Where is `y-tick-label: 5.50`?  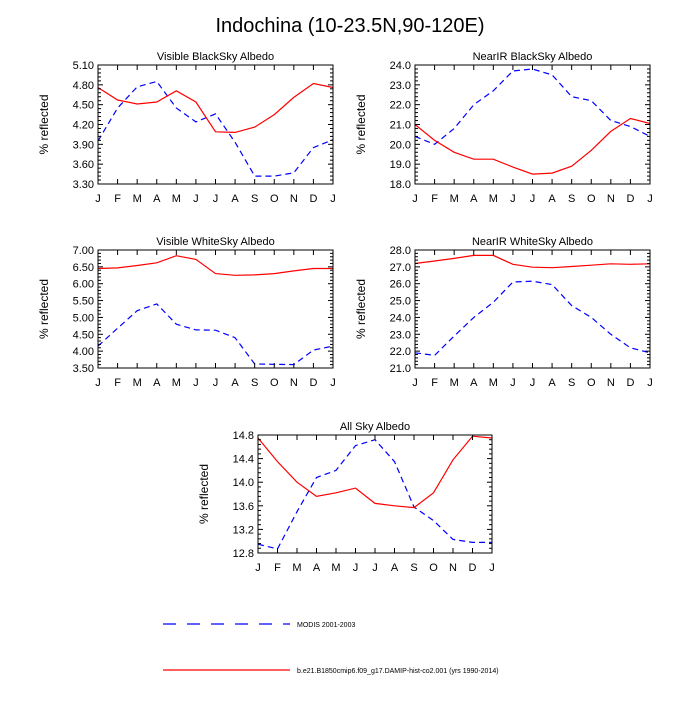
y-tick-label: 5.50 is located at coordinates (83, 302).